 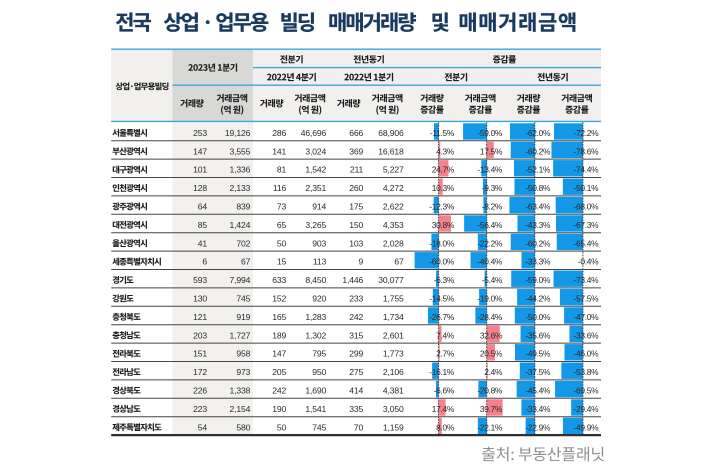 I want to click on svg-text: 2,601, so click(x=393, y=335).